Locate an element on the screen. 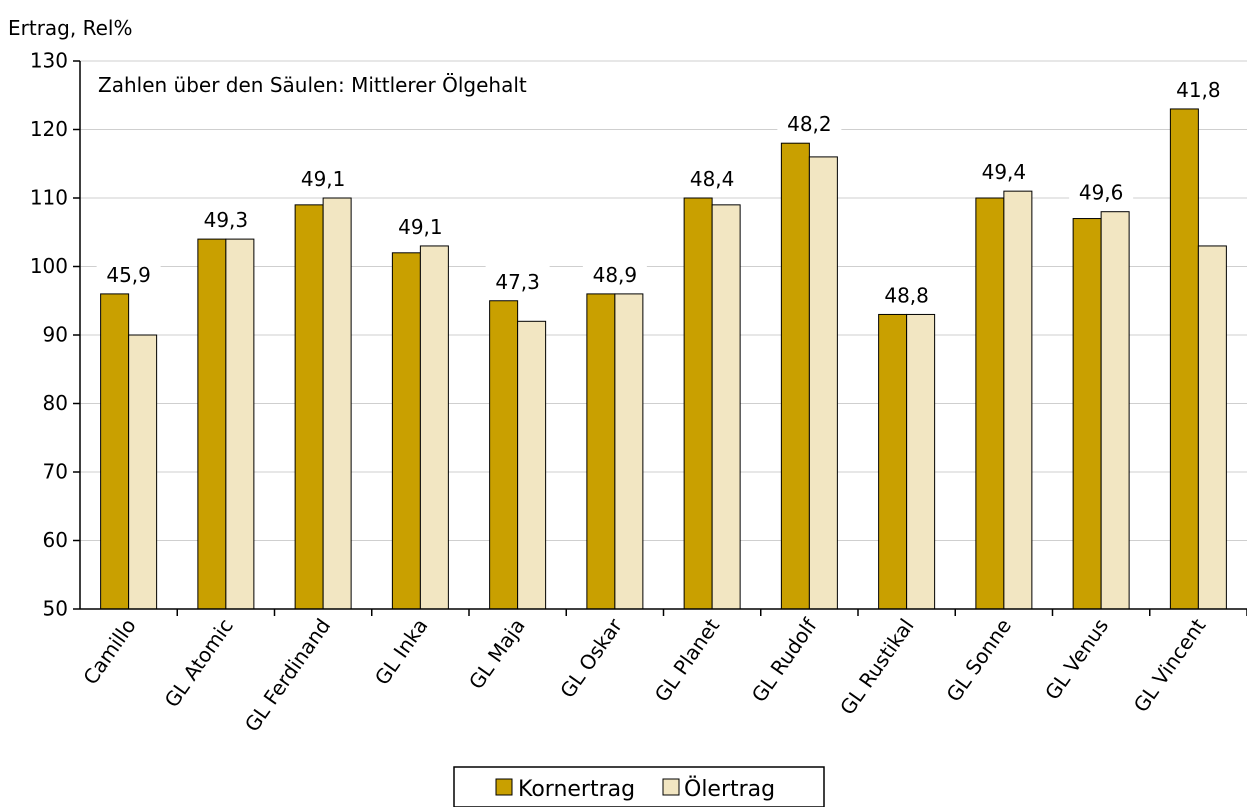 The width and height of the screenshot is (1247, 807). y-tick-label: 70 is located at coordinates (55, 472).